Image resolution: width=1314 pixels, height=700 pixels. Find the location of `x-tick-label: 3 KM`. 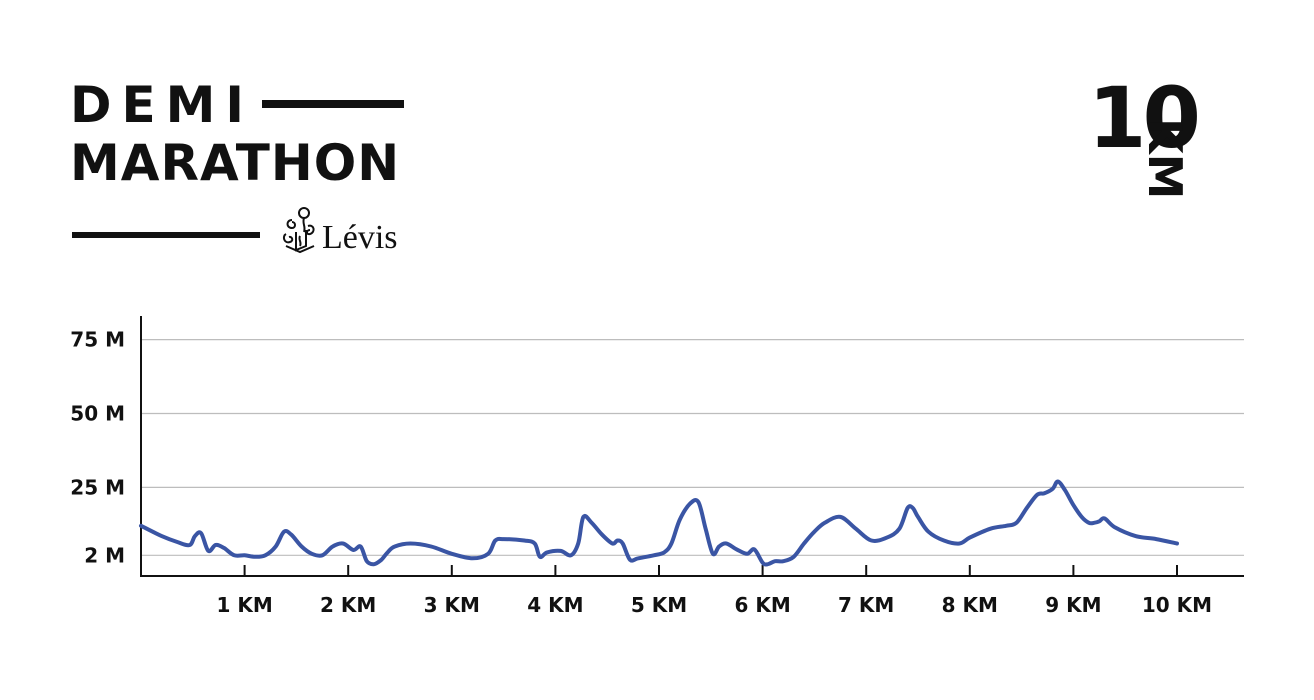

x-tick-label: 3 KM is located at coordinates (452, 605).